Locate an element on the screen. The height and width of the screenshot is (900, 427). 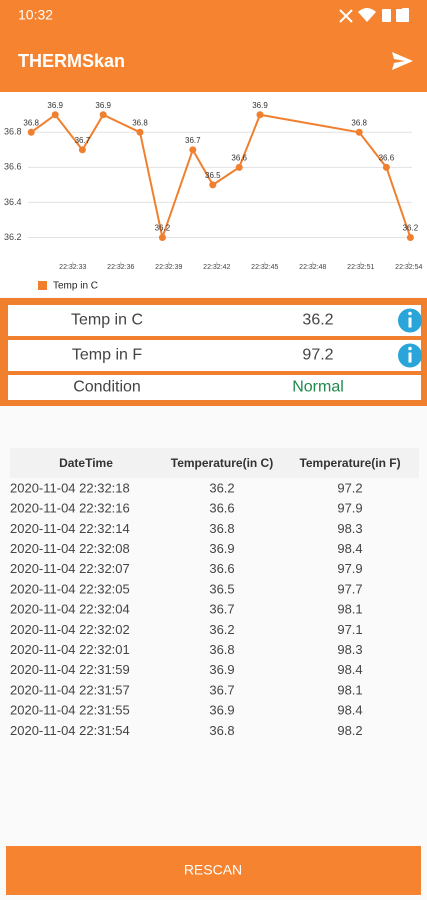
table-cell: 2020-11-04 22:31:54 is located at coordinates (70, 730).